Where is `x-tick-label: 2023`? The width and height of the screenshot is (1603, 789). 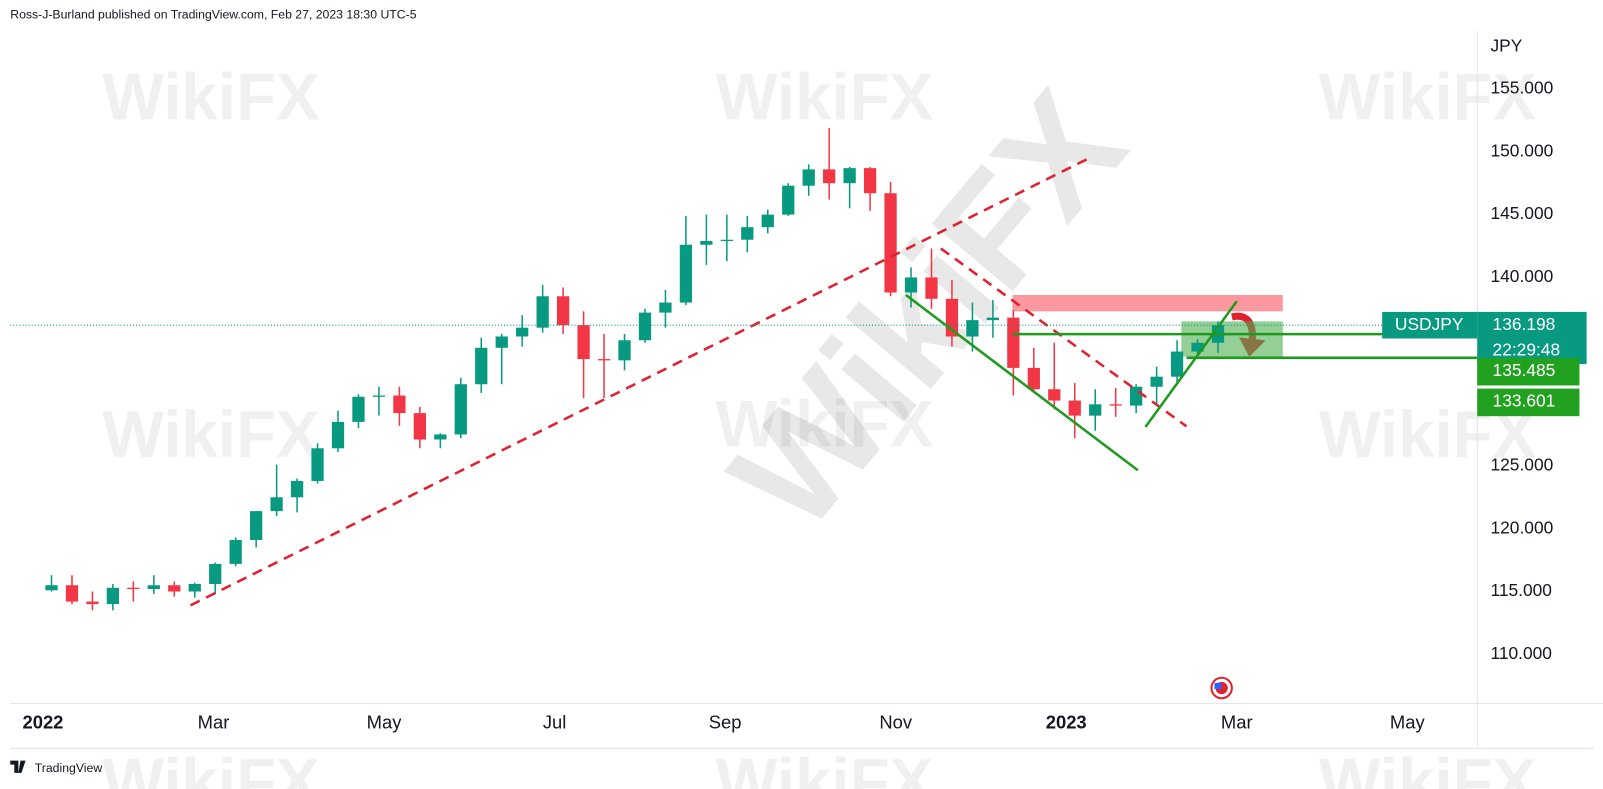 x-tick-label: 2023 is located at coordinates (1066, 722).